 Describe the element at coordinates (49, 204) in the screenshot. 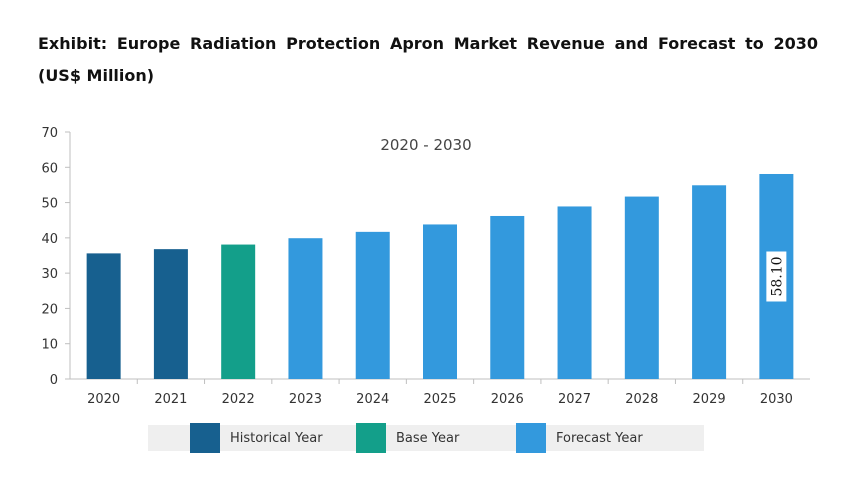

I see `y-tick-label: 50` at that location.